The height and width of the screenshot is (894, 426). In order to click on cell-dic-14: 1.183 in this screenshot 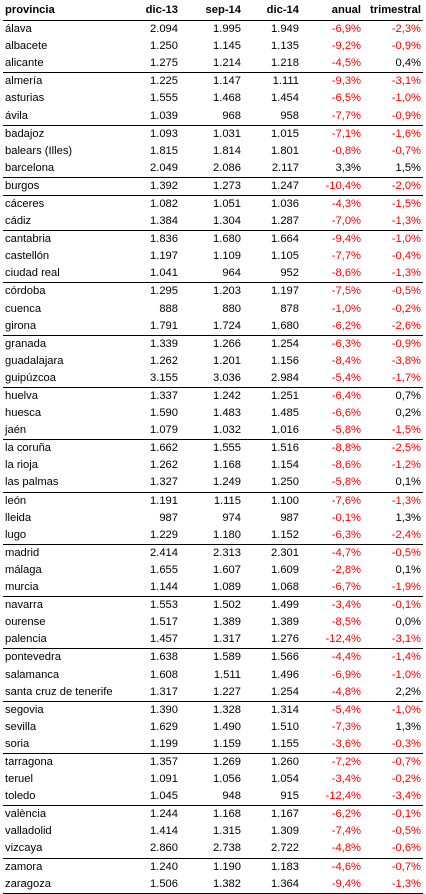, I will do `click(272, 866)`.